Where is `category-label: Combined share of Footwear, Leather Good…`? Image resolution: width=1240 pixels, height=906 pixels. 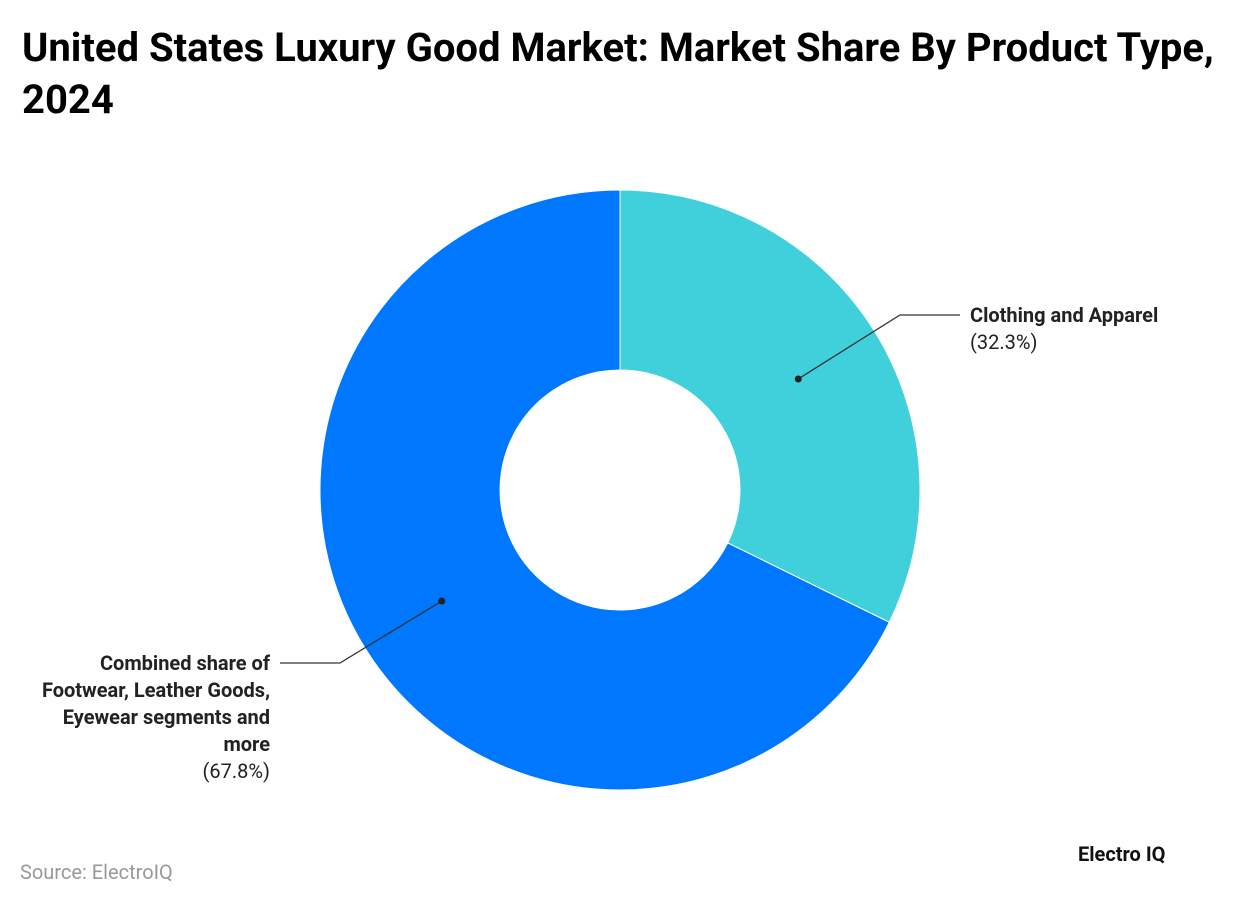 category-label: Combined share of Footwear, Leather Good… is located at coordinates (155, 703).